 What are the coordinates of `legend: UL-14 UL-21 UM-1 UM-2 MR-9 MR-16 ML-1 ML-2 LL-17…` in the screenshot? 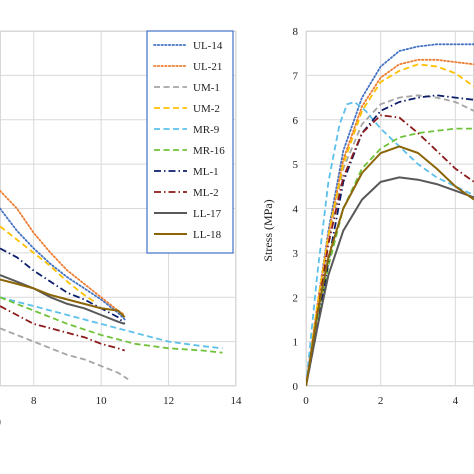 It's located at (190, 142).